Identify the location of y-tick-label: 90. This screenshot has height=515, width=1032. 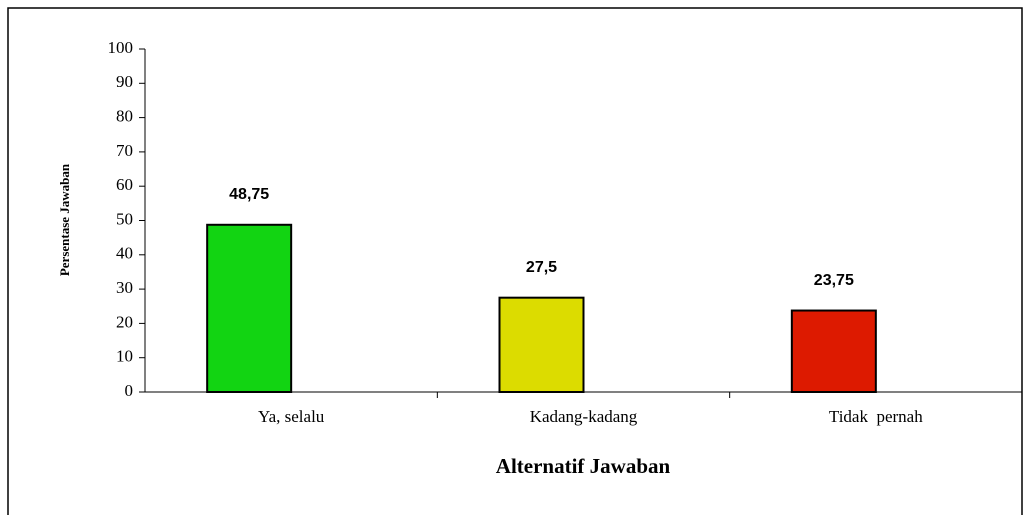
(124, 81).